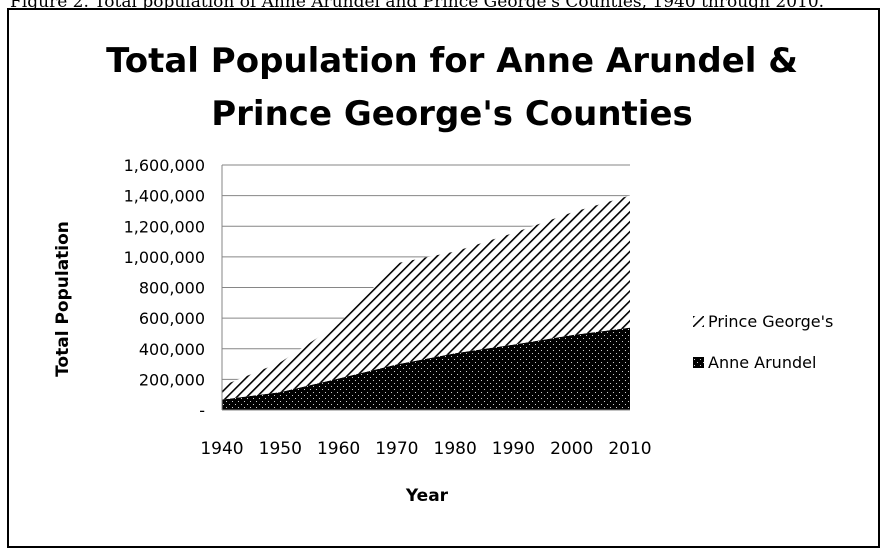 This screenshot has width=885, height=548. Describe the element at coordinates (338, 449) in the screenshot. I see `x-tick-label: 1960` at that location.